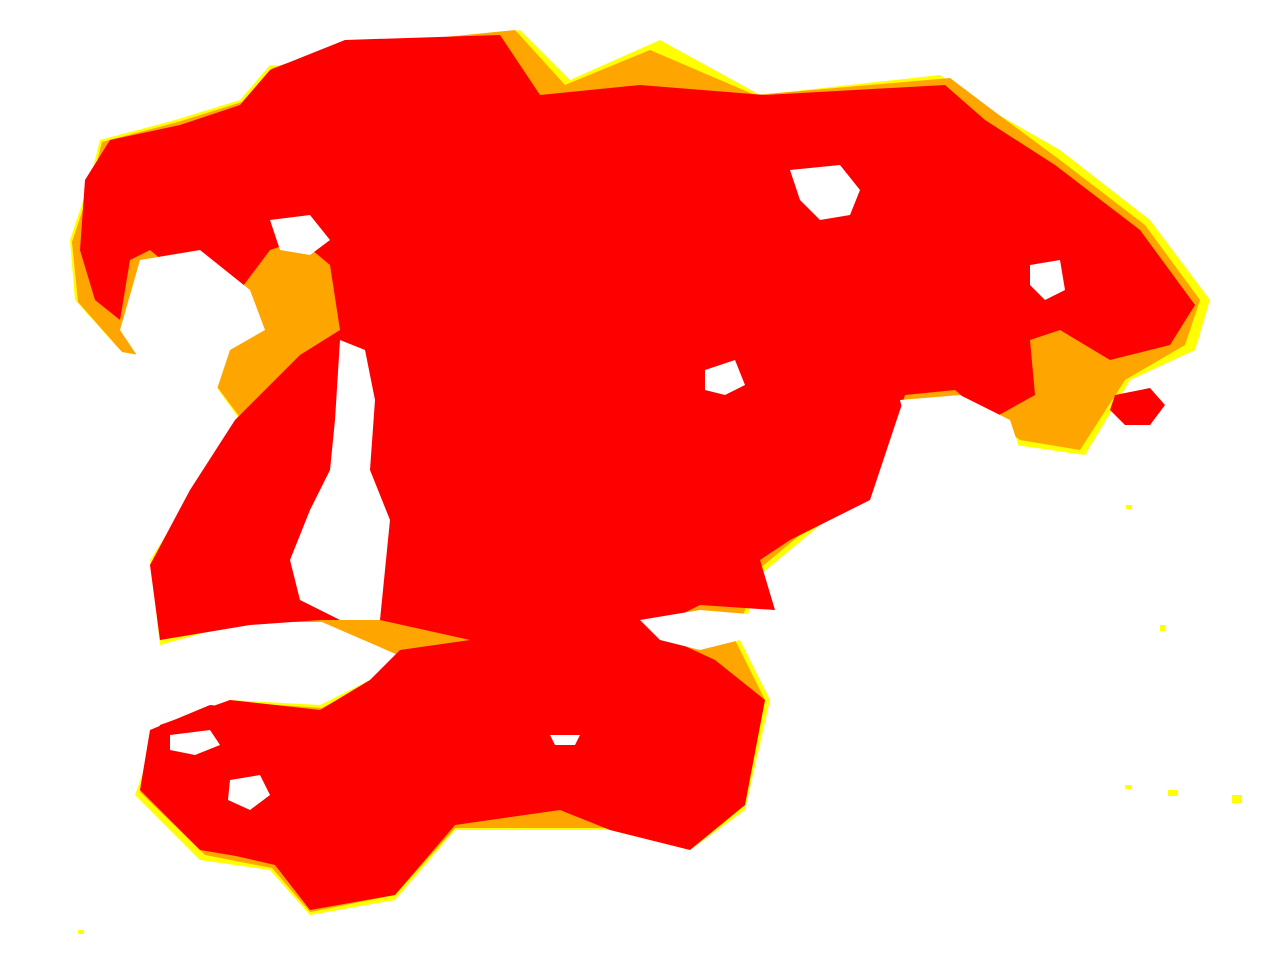 This screenshot has width=1287, height=955. What do you see at coordinates (725, 377) in the screenshot?
I see `gap-mid-east` at bounding box center [725, 377].